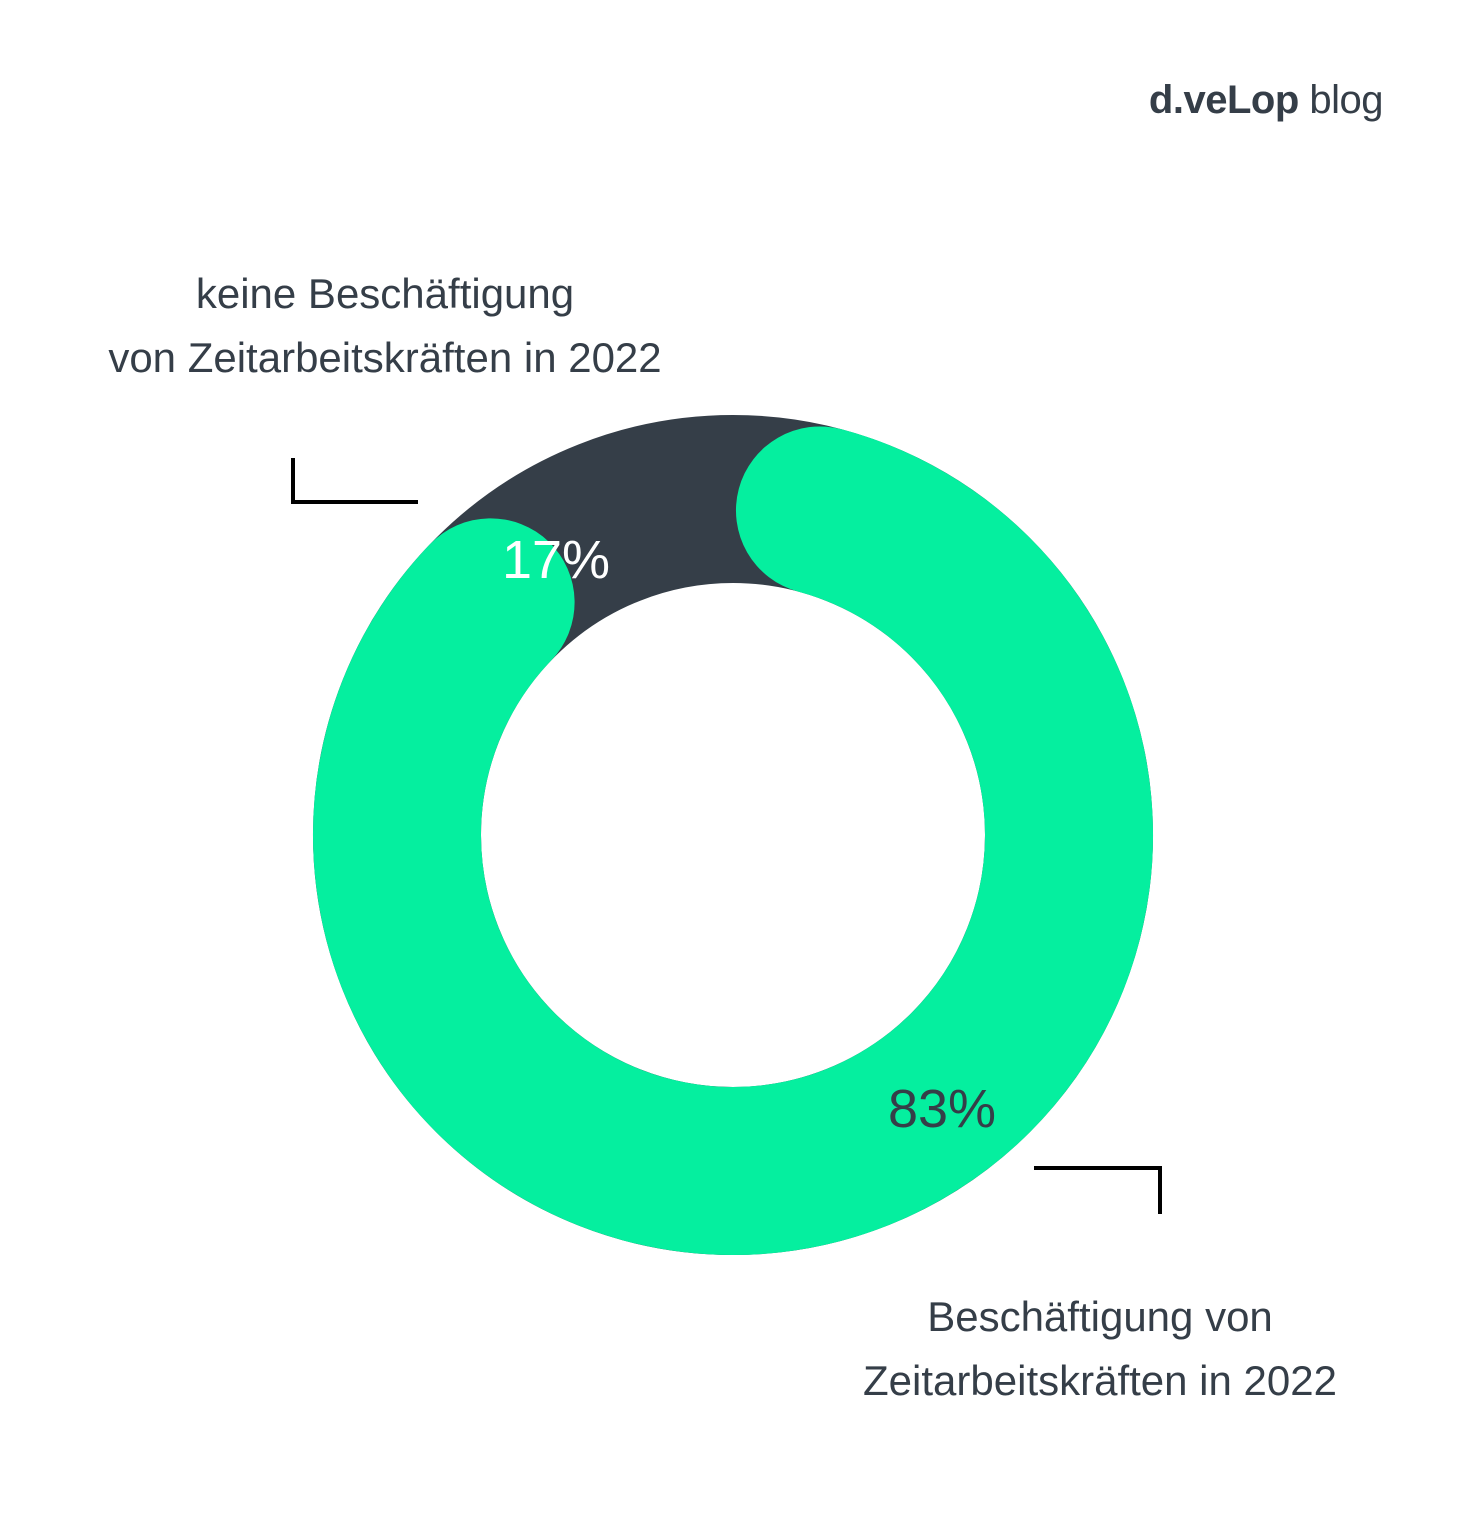 This screenshot has height=1536, width=1465. Describe the element at coordinates (354, 481) in the screenshot. I see `connector-left` at that location.